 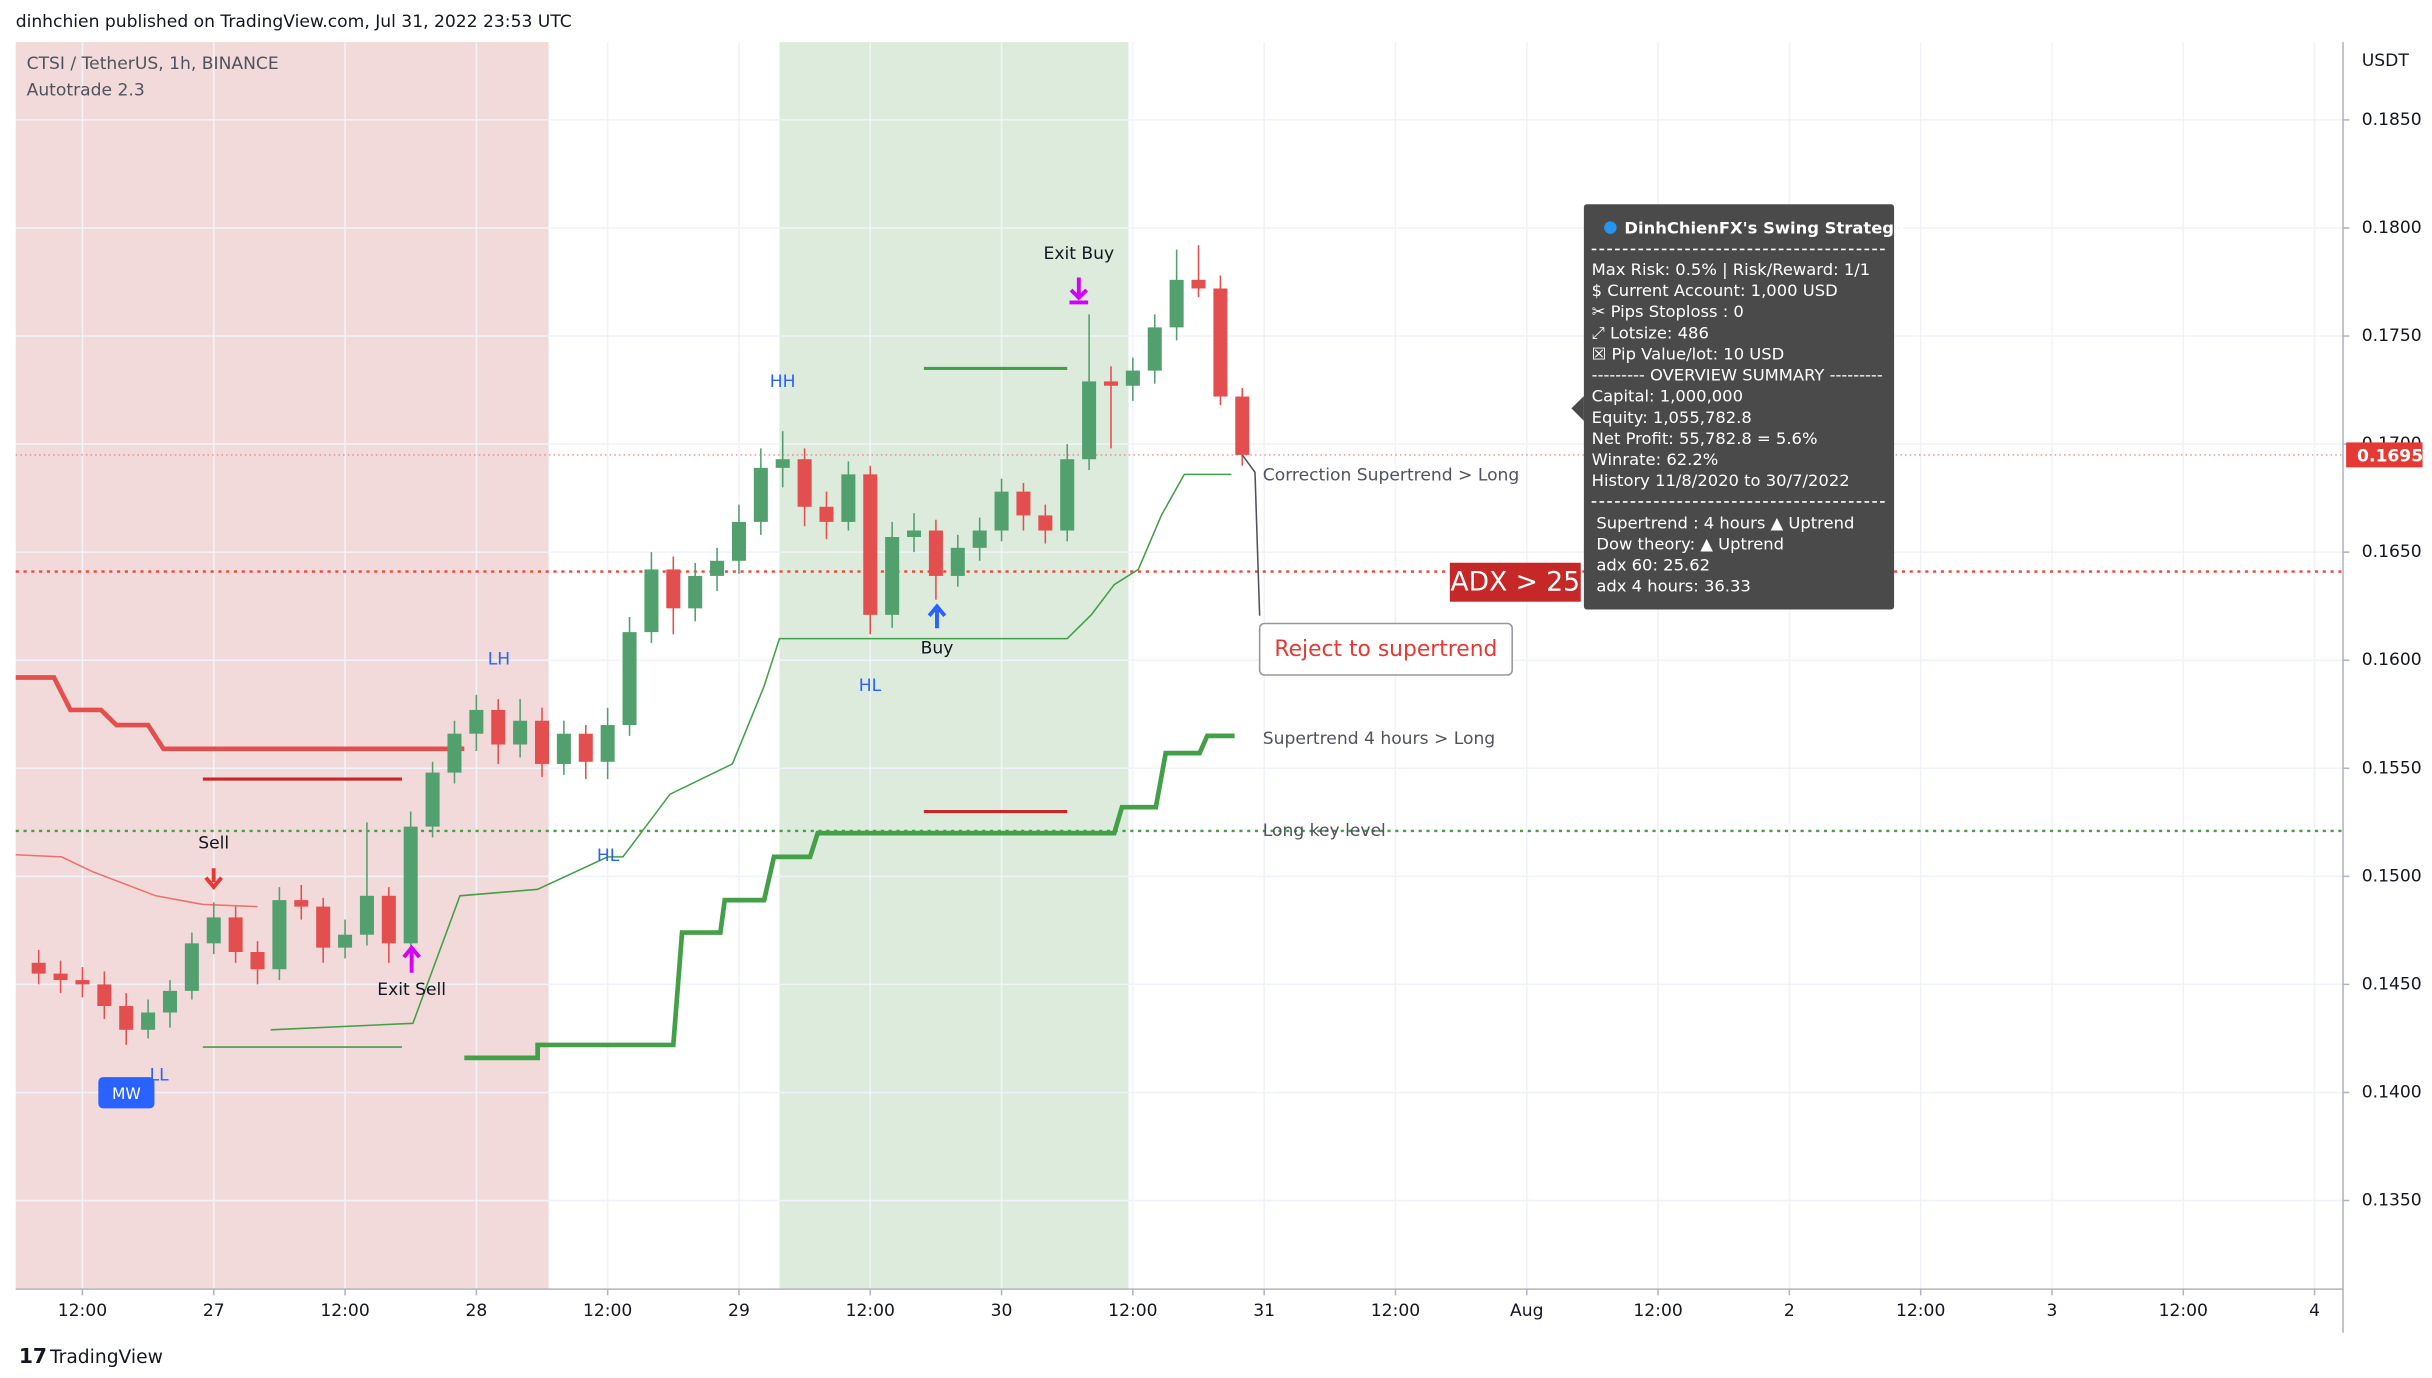 What do you see at coordinates (937, 616) in the screenshot?
I see `buy-arrow` at bounding box center [937, 616].